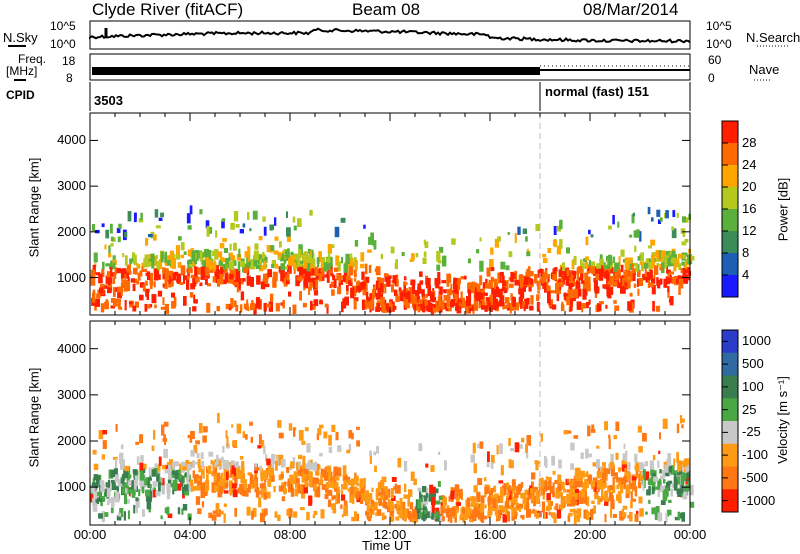 The width and height of the screenshot is (800, 554). I want to click on velocity-colorbar-swatch, so click(730, 410).